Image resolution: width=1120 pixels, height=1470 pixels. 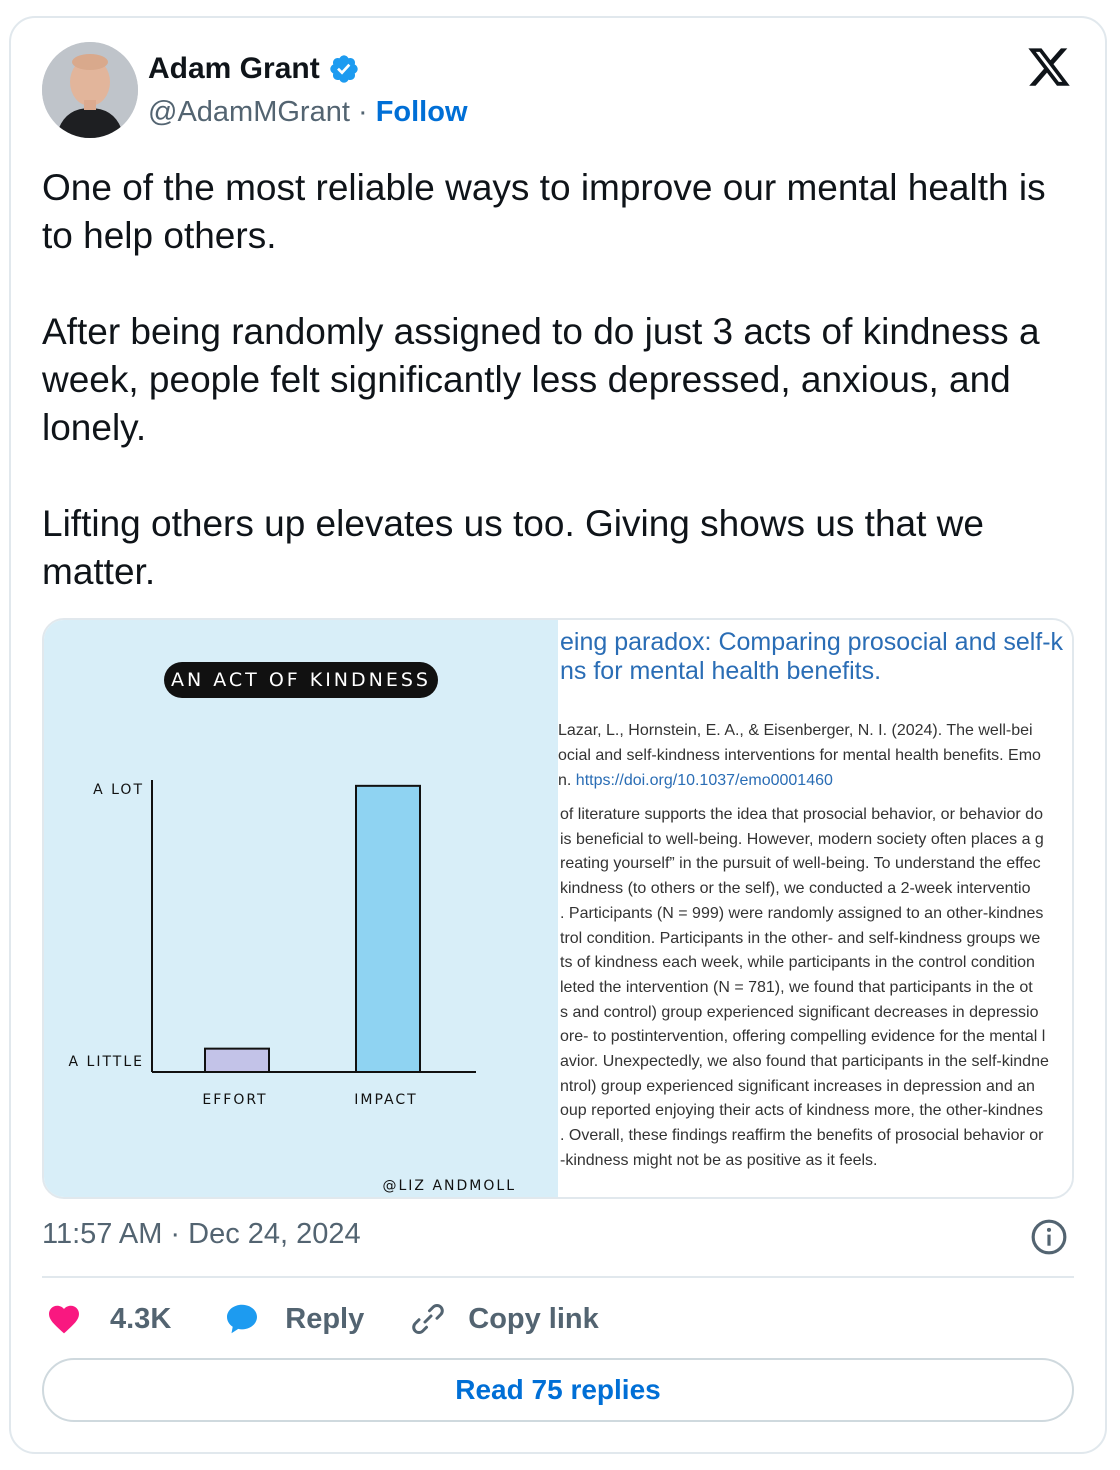 I want to click on reply-label: Reply, so click(x=325, y=1318).